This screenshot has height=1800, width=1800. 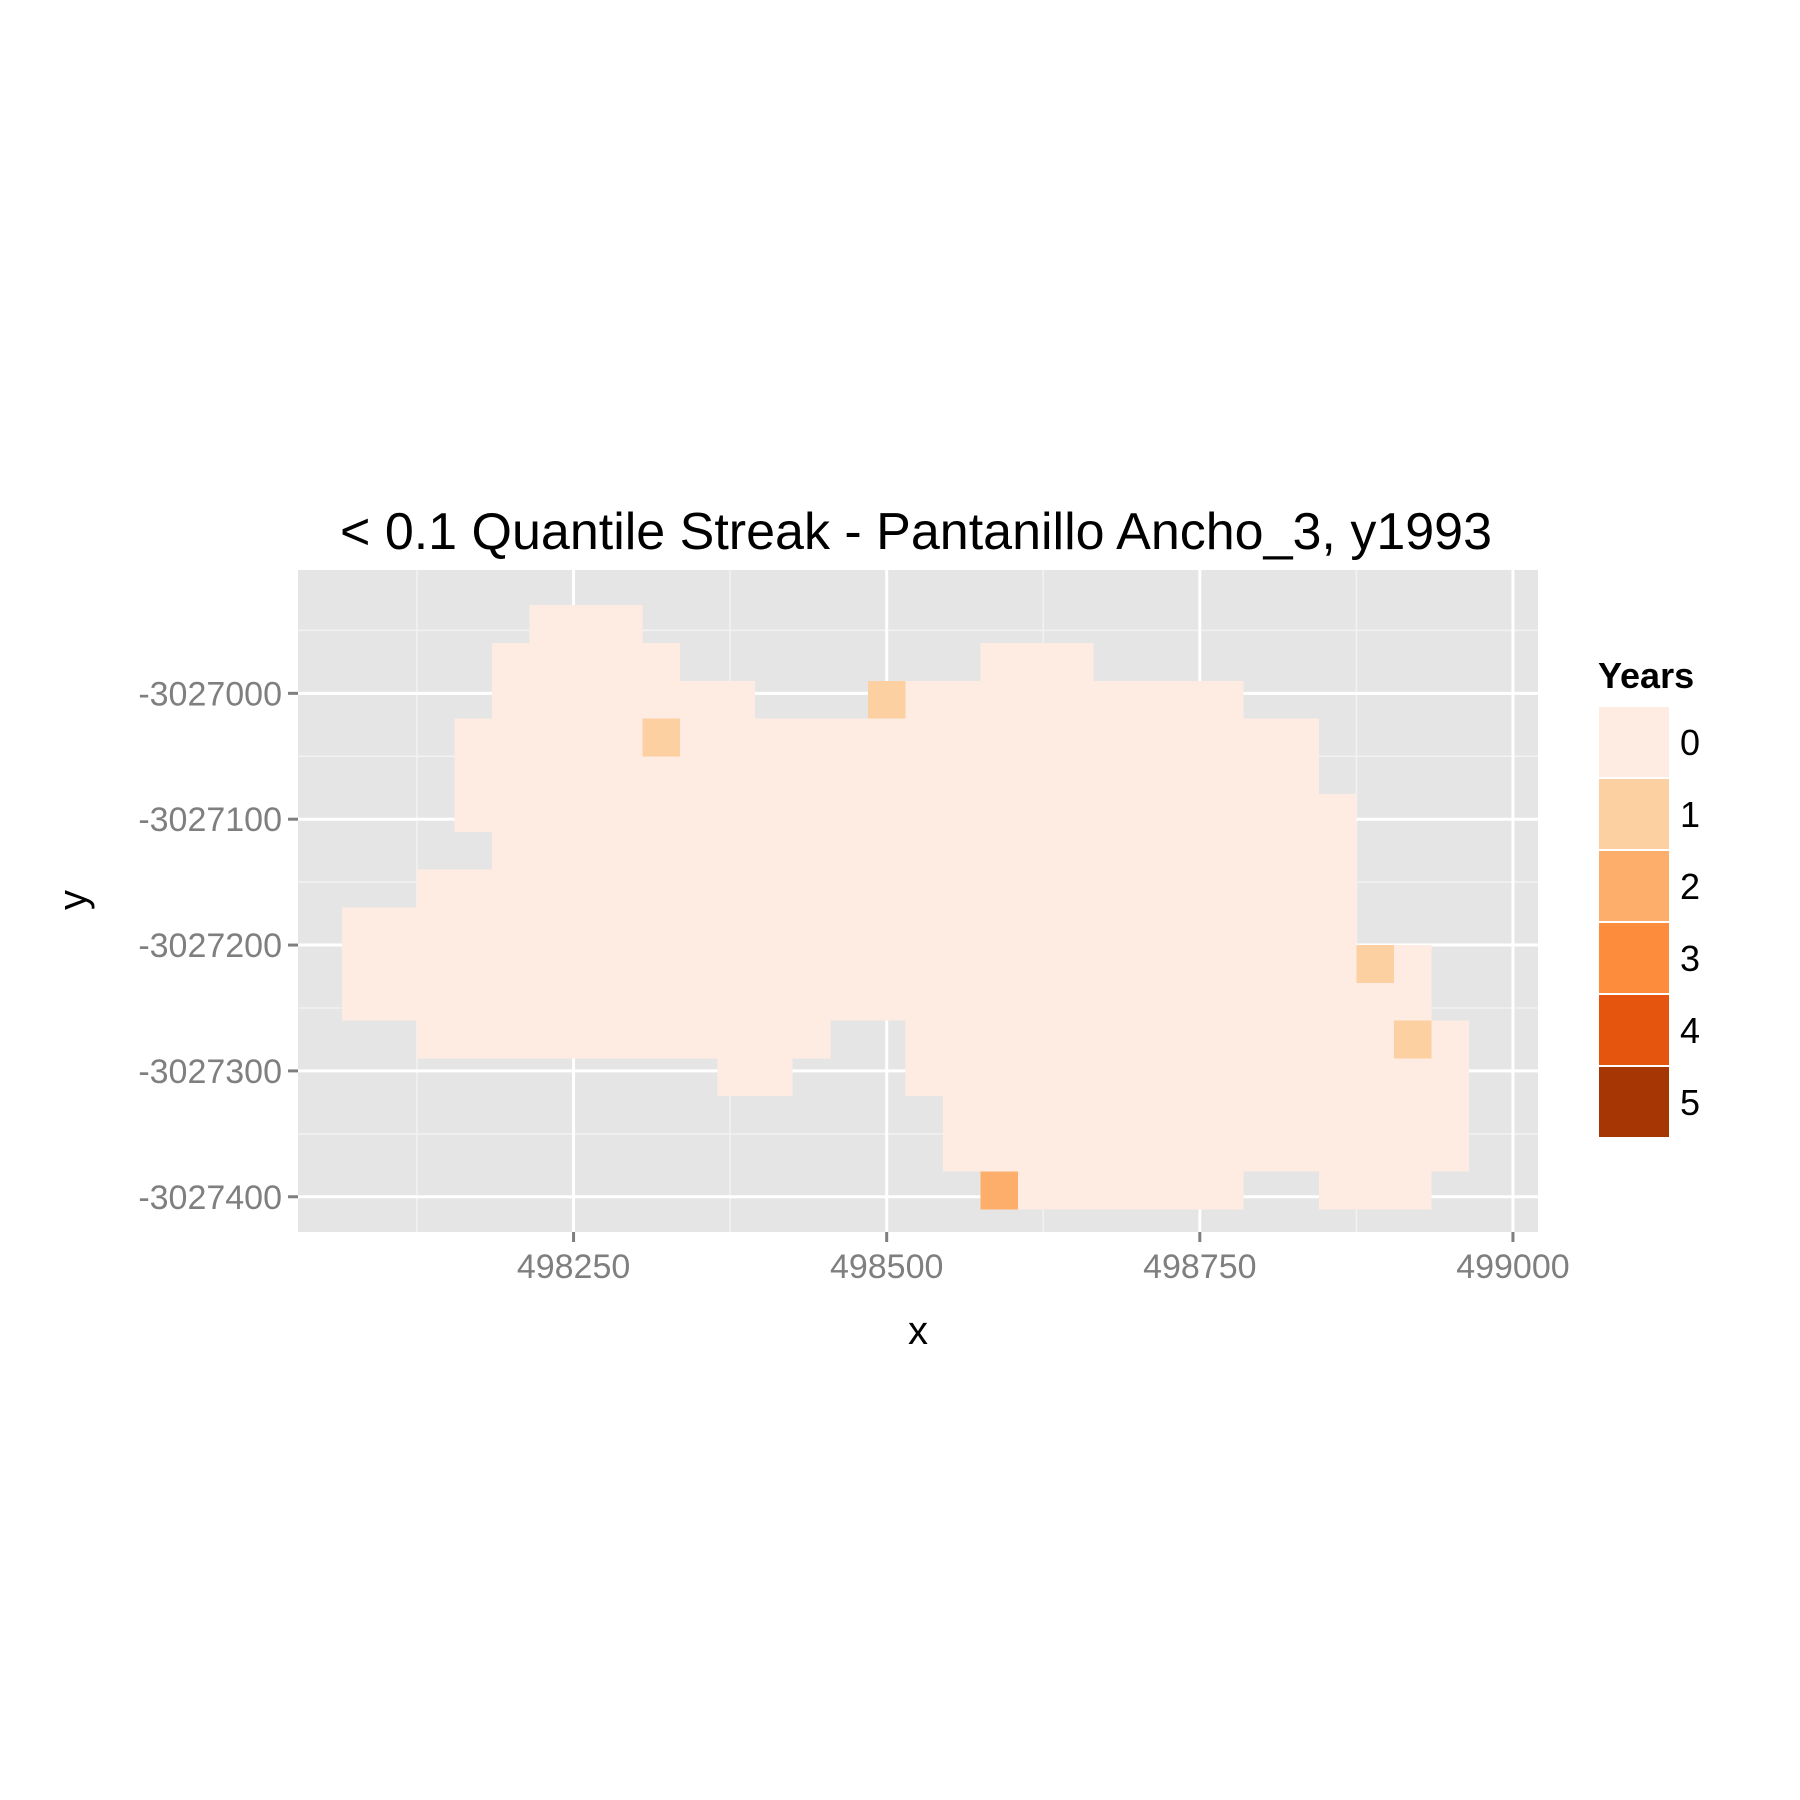 What do you see at coordinates (1690, 814) in the screenshot?
I see `legend-label: 1` at bounding box center [1690, 814].